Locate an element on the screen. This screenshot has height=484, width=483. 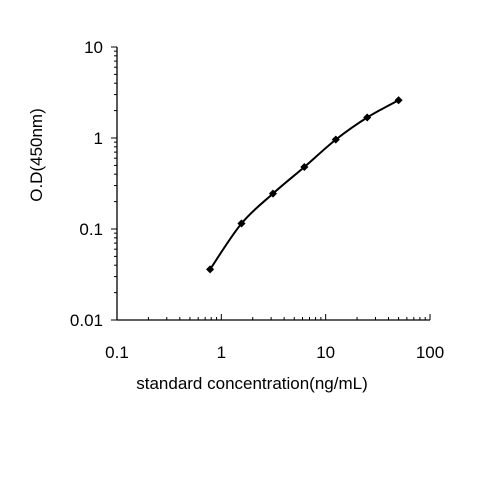
x-tick-label: 100 is located at coordinates (430, 352).